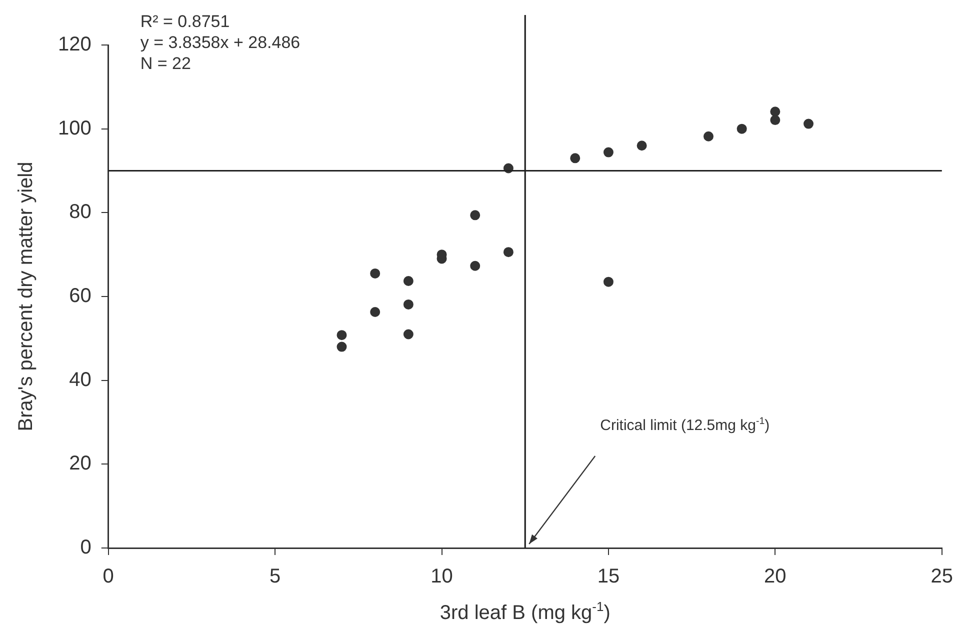 The image size is (971, 635). I want to click on annotation: y = 3.8358x + 28.486, so click(220, 42).